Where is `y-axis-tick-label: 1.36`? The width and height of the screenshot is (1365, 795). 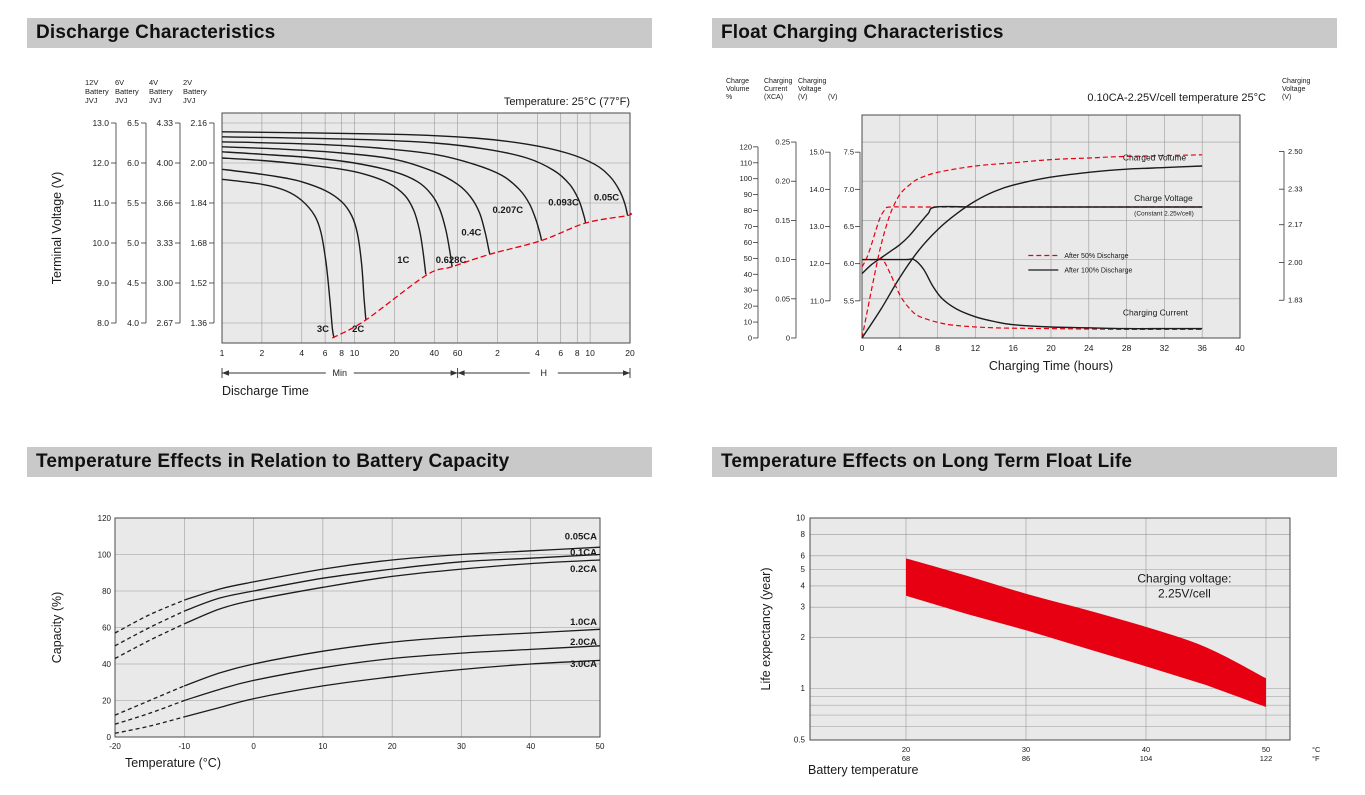
y-axis-tick-label: 1.36 is located at coordinates (198, 323).